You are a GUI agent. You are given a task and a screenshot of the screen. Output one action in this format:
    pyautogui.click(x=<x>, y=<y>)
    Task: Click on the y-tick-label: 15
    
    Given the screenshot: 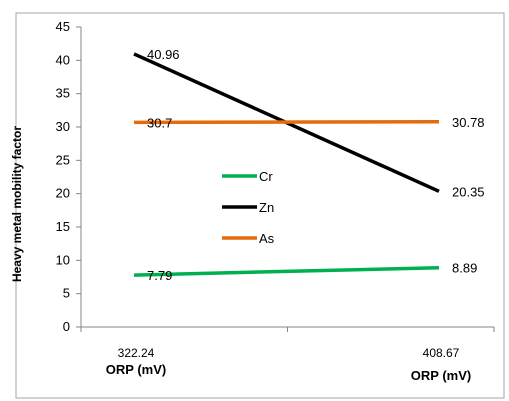 What is the action you would take?
    pyautogui.click(x=63, y=226)
    